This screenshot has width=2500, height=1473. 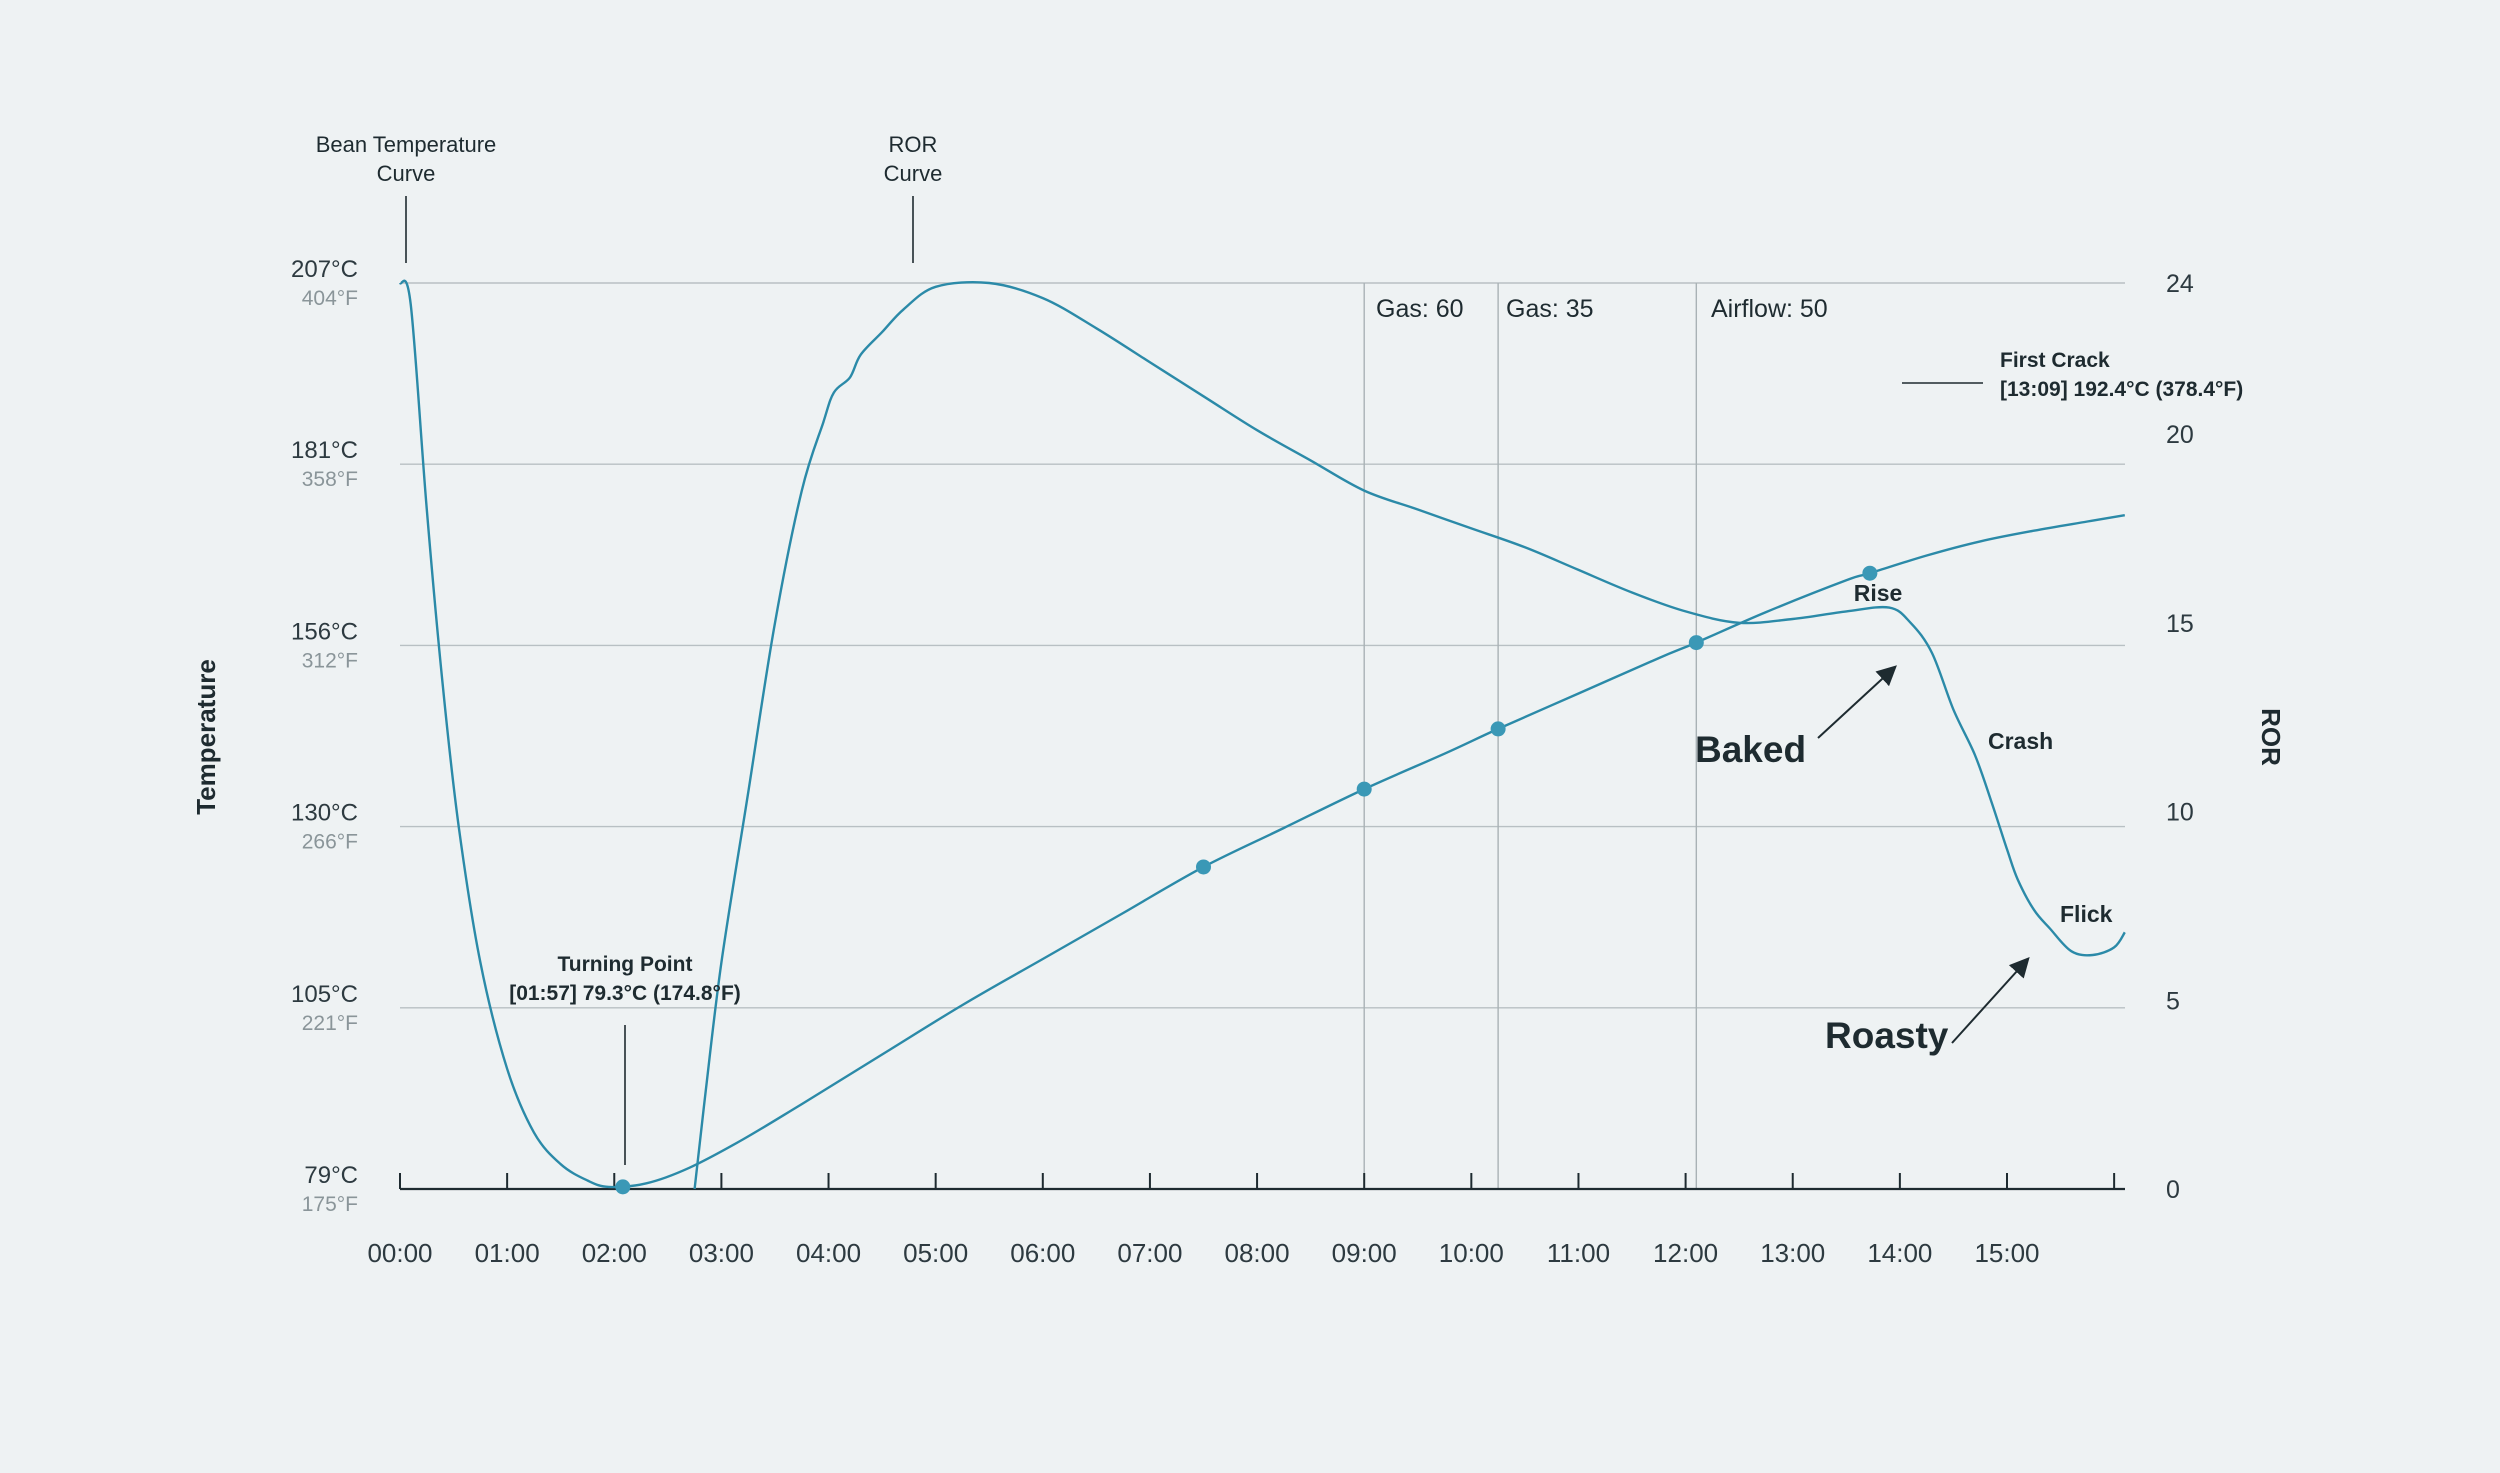 I want to click on first-crack-value: [13:09] 192.4°C (378.4°F), so click(x=2121, y=389).